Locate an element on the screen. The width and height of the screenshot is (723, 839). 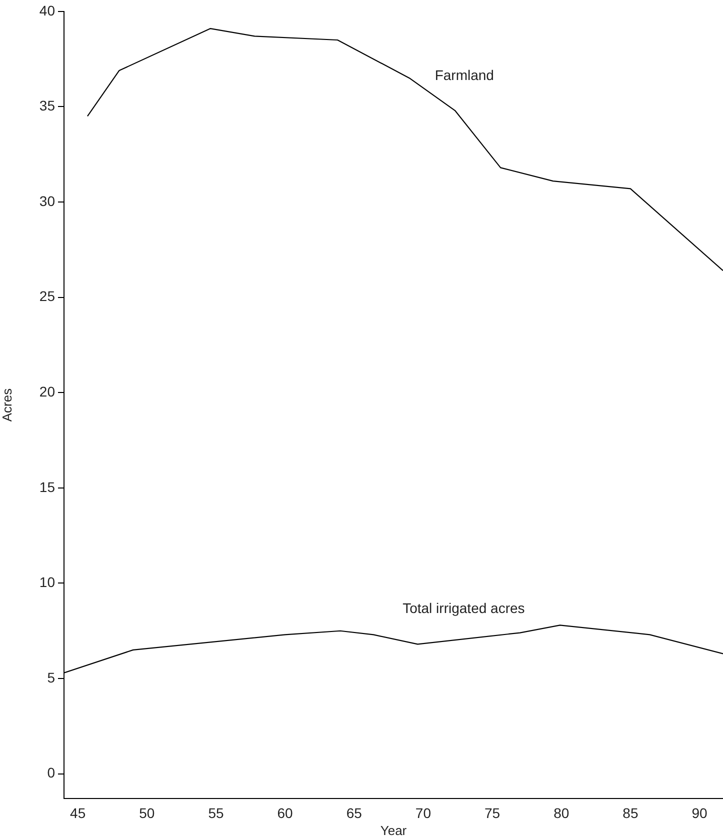
y-tick-label: 40 is located at coordinates (47, 10).